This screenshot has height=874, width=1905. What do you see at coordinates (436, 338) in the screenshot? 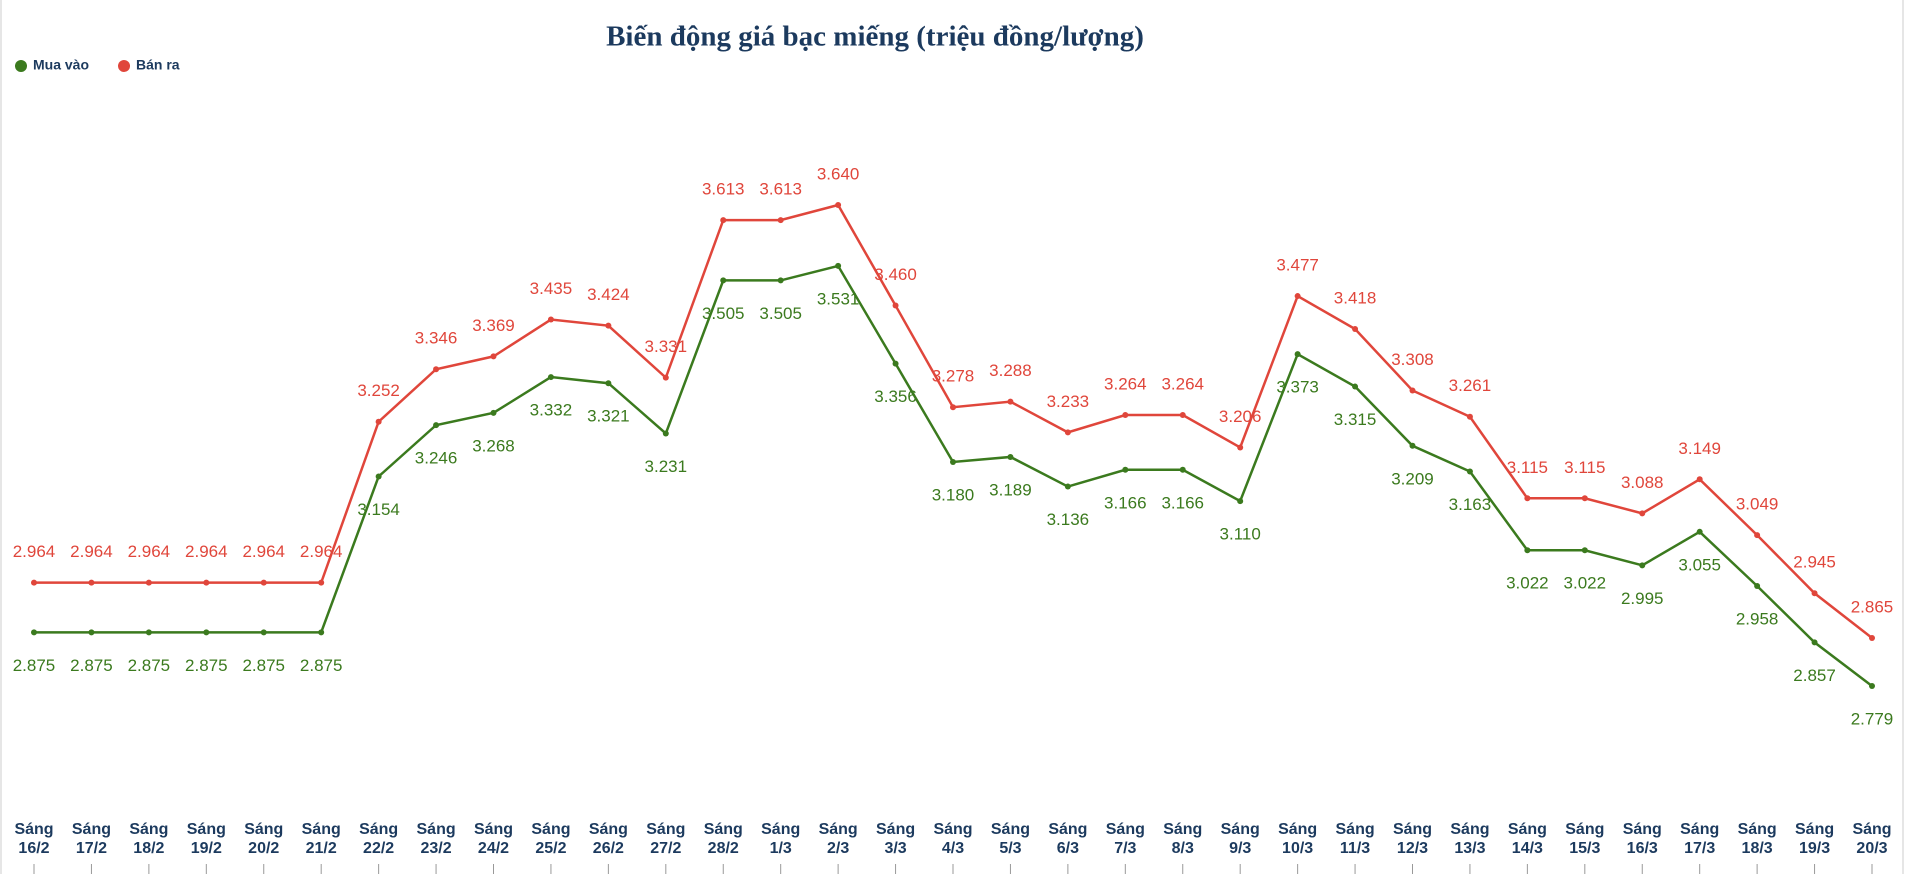
I see `data-label: 3.346` at bounding box center [436, 338].